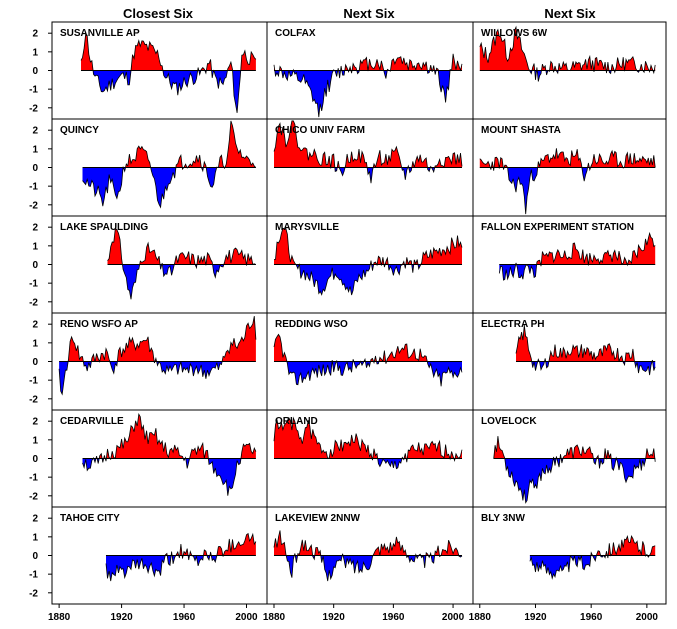 This screenshot has height=629, width=677. I want to click on station-panel-6: LAKE SPAULDING 2 1 0 -1 -2, so click(143, 265).